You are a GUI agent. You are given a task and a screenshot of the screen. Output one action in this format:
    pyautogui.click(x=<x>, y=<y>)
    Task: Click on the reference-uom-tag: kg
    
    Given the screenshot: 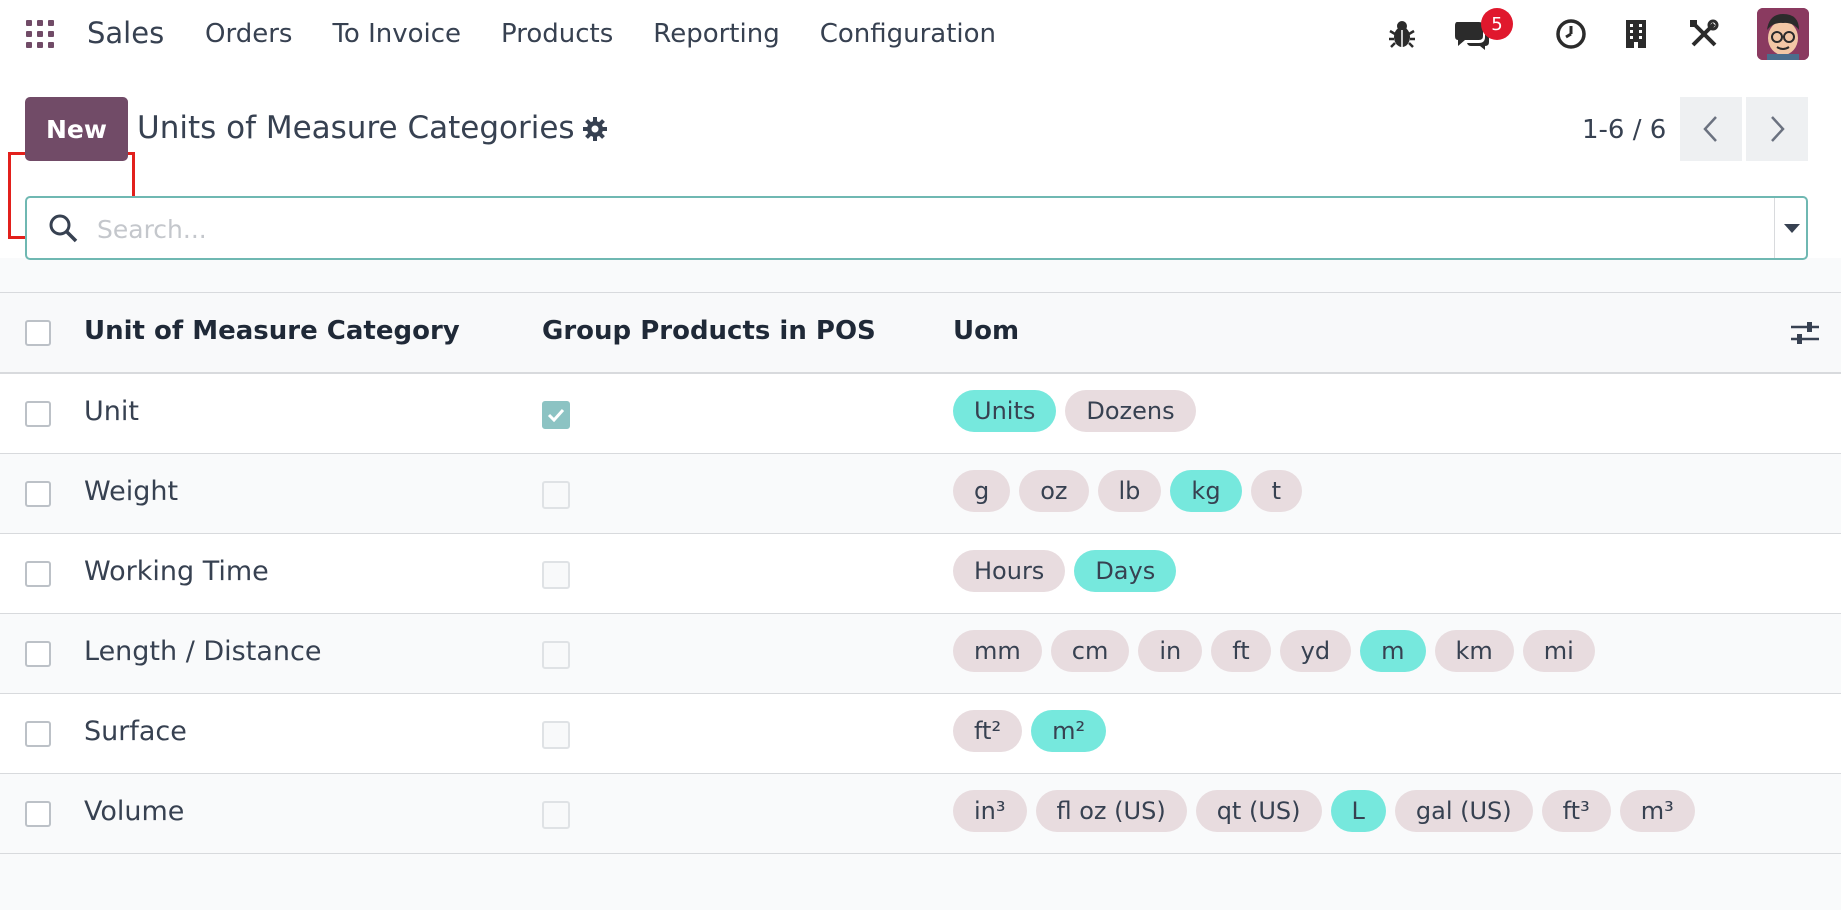 What is the action you would take?
    pyautogui.click(x=1206, y=491)
    